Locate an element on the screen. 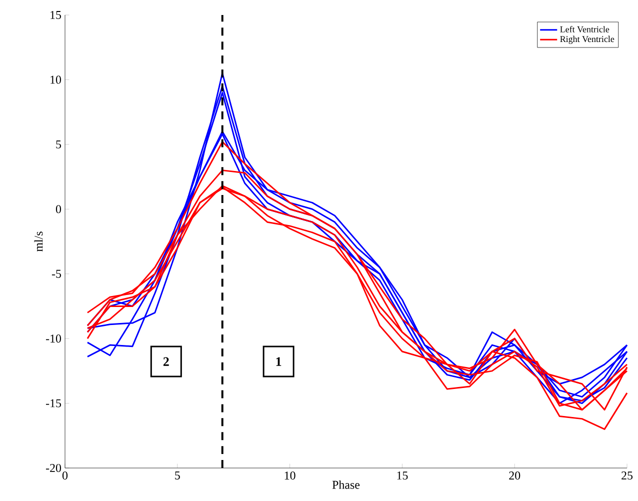 The width and height of the screenshot is (638, 501). legend-label: Left Ventricle is located at coordinates (585, 29).